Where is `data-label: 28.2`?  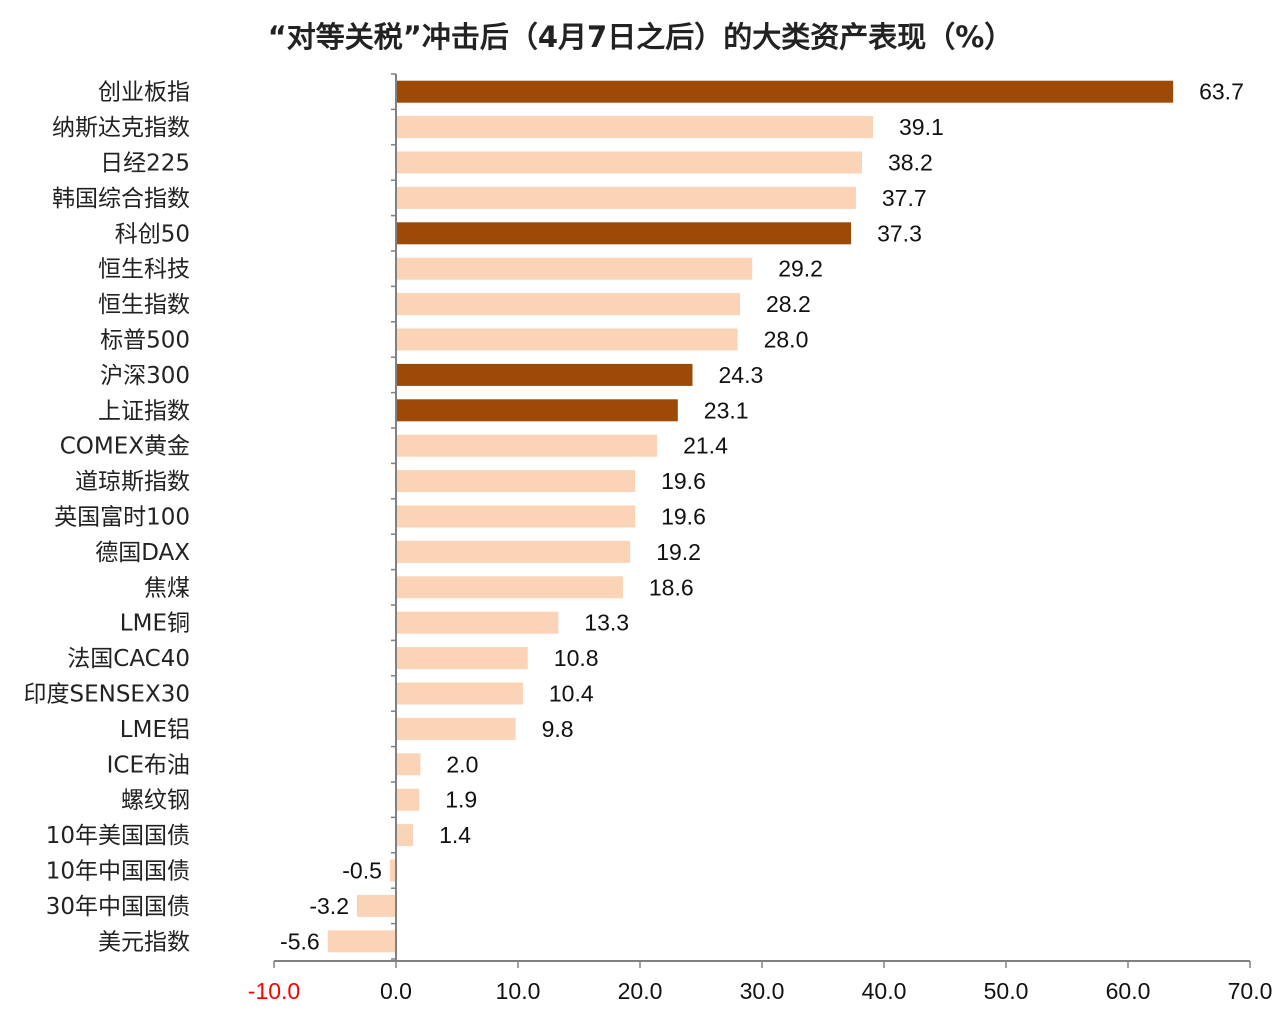
data-label: 28.2 is located at coordinates (788, 304).